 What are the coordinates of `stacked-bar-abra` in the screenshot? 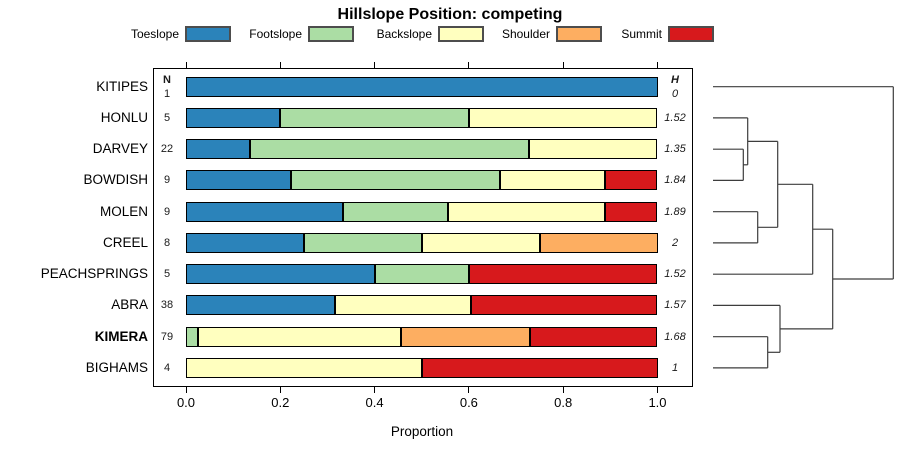 It's located at (422, 305).